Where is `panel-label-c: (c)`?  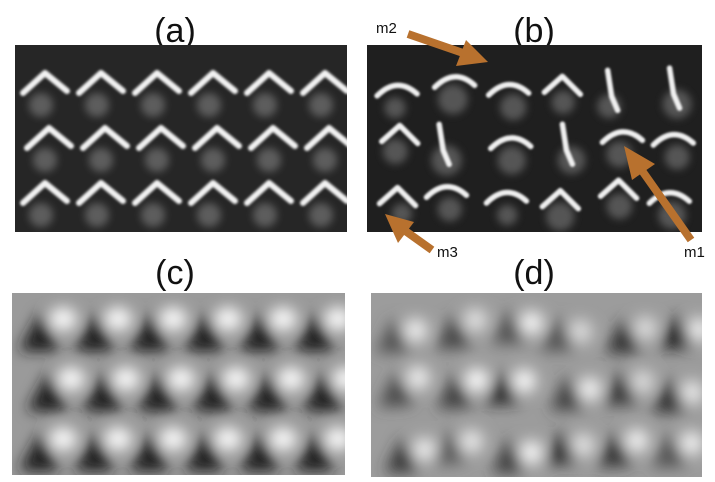 panel-label-c: (c) is located at coordinates (175, 273).